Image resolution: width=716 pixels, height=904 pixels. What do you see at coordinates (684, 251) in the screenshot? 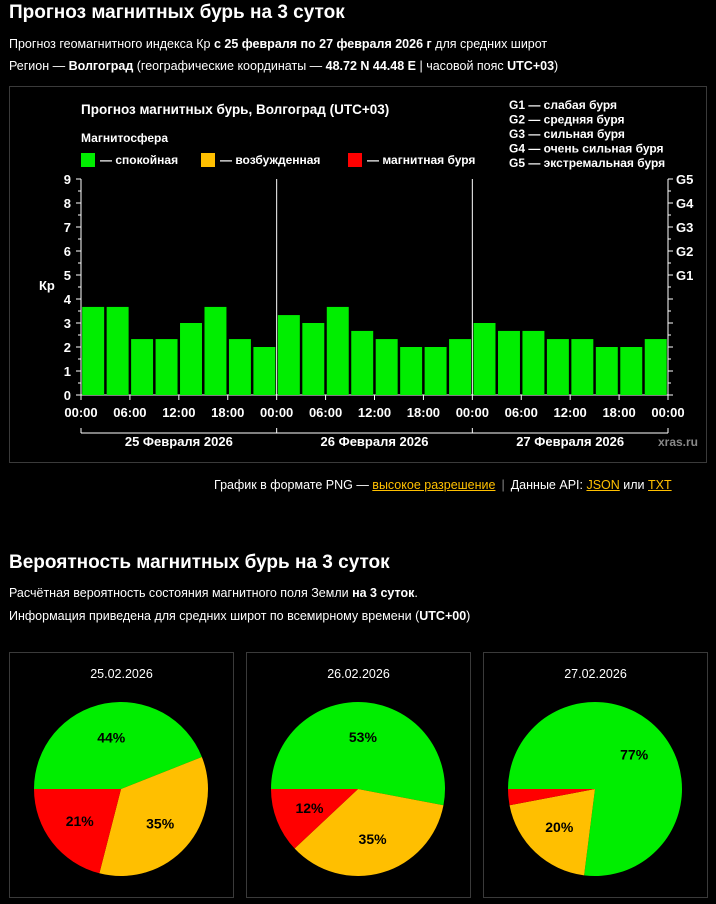
I see `g-scale-label: G2` at bounding box center [684, 251].